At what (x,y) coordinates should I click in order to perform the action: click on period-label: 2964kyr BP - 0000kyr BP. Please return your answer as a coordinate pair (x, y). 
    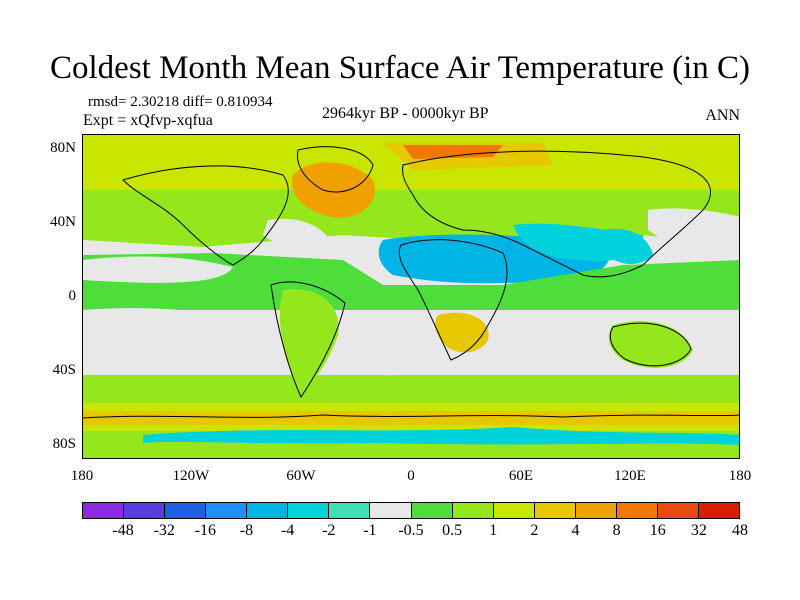
    Looking at the image, I should click on (405, 113).